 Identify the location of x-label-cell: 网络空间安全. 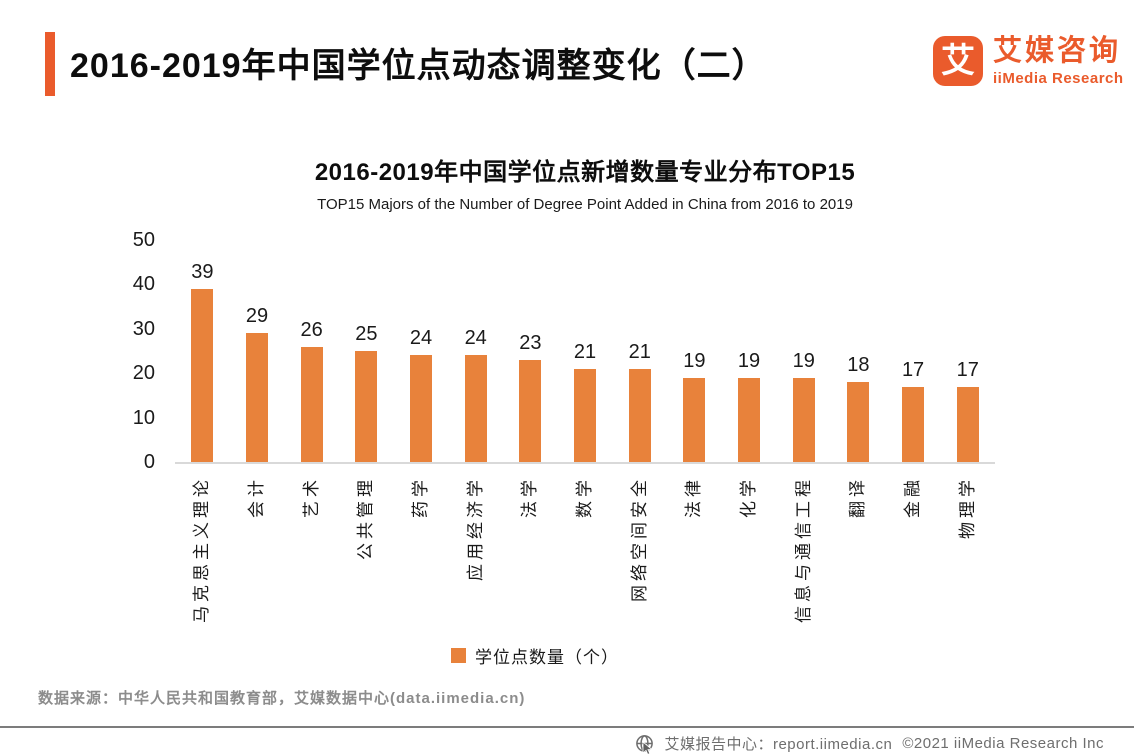
(639, 553).